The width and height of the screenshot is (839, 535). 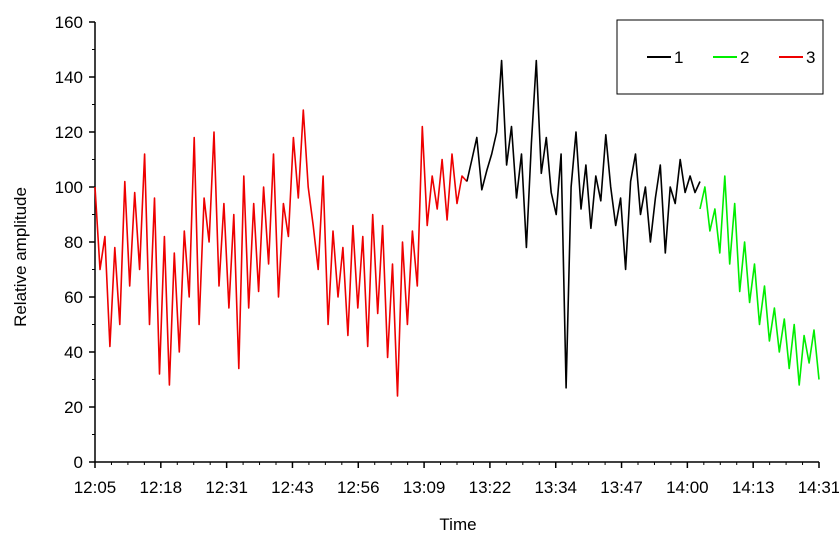 What do you see at coordinates (731, 57) in the screenshot?
I see `legend-items: 1 2 3` at bounding box center [731, 57].